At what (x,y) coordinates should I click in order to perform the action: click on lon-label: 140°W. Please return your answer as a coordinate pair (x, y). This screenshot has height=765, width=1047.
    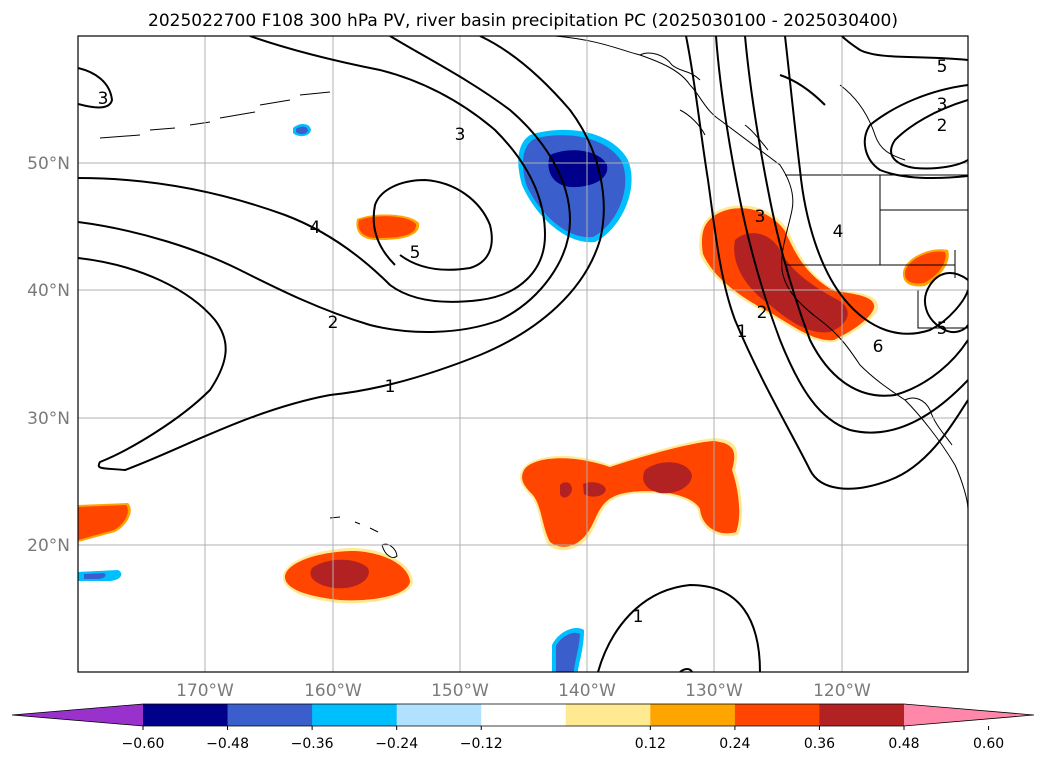
    Looking at the image, I should click on (587, 691).